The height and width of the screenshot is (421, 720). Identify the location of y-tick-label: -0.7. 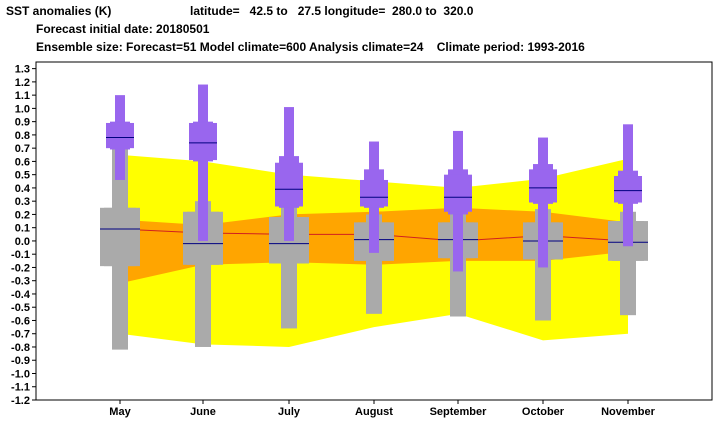
(20, 335).